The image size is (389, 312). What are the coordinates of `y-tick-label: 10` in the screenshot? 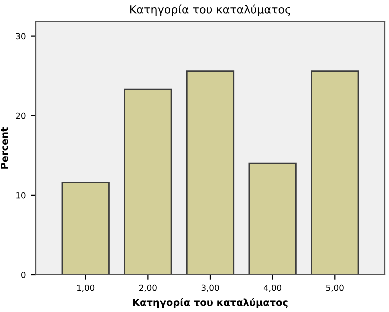 It's located at (21, 195).